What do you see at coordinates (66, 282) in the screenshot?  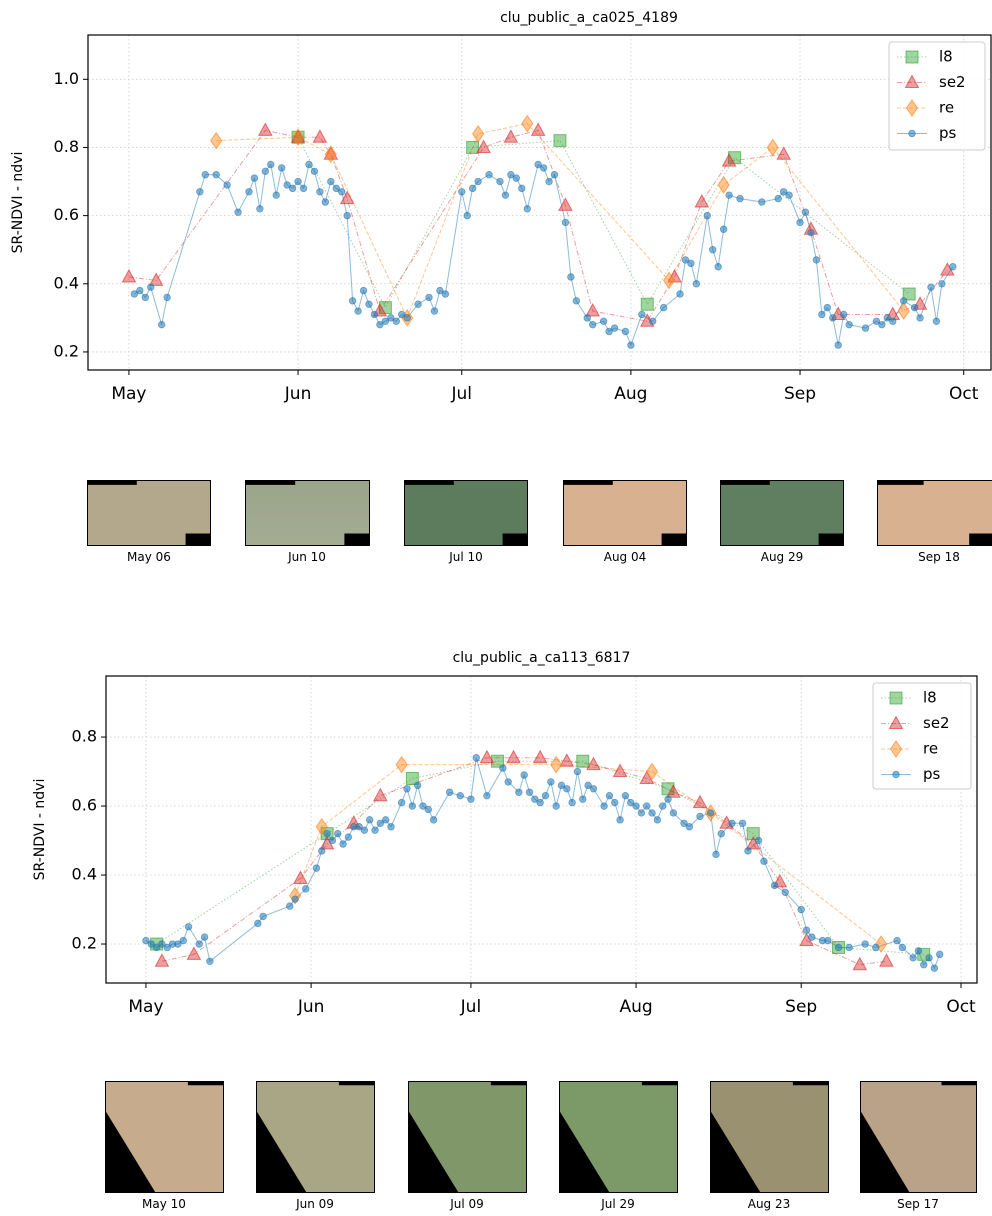 I see `y-tick-label: 0.4` at bounding box center [66, 282].